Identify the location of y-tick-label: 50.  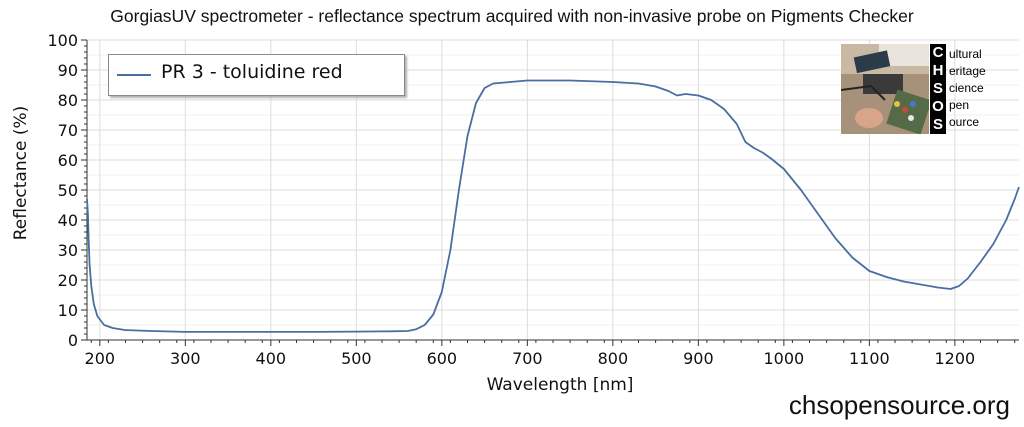
(68, 190).